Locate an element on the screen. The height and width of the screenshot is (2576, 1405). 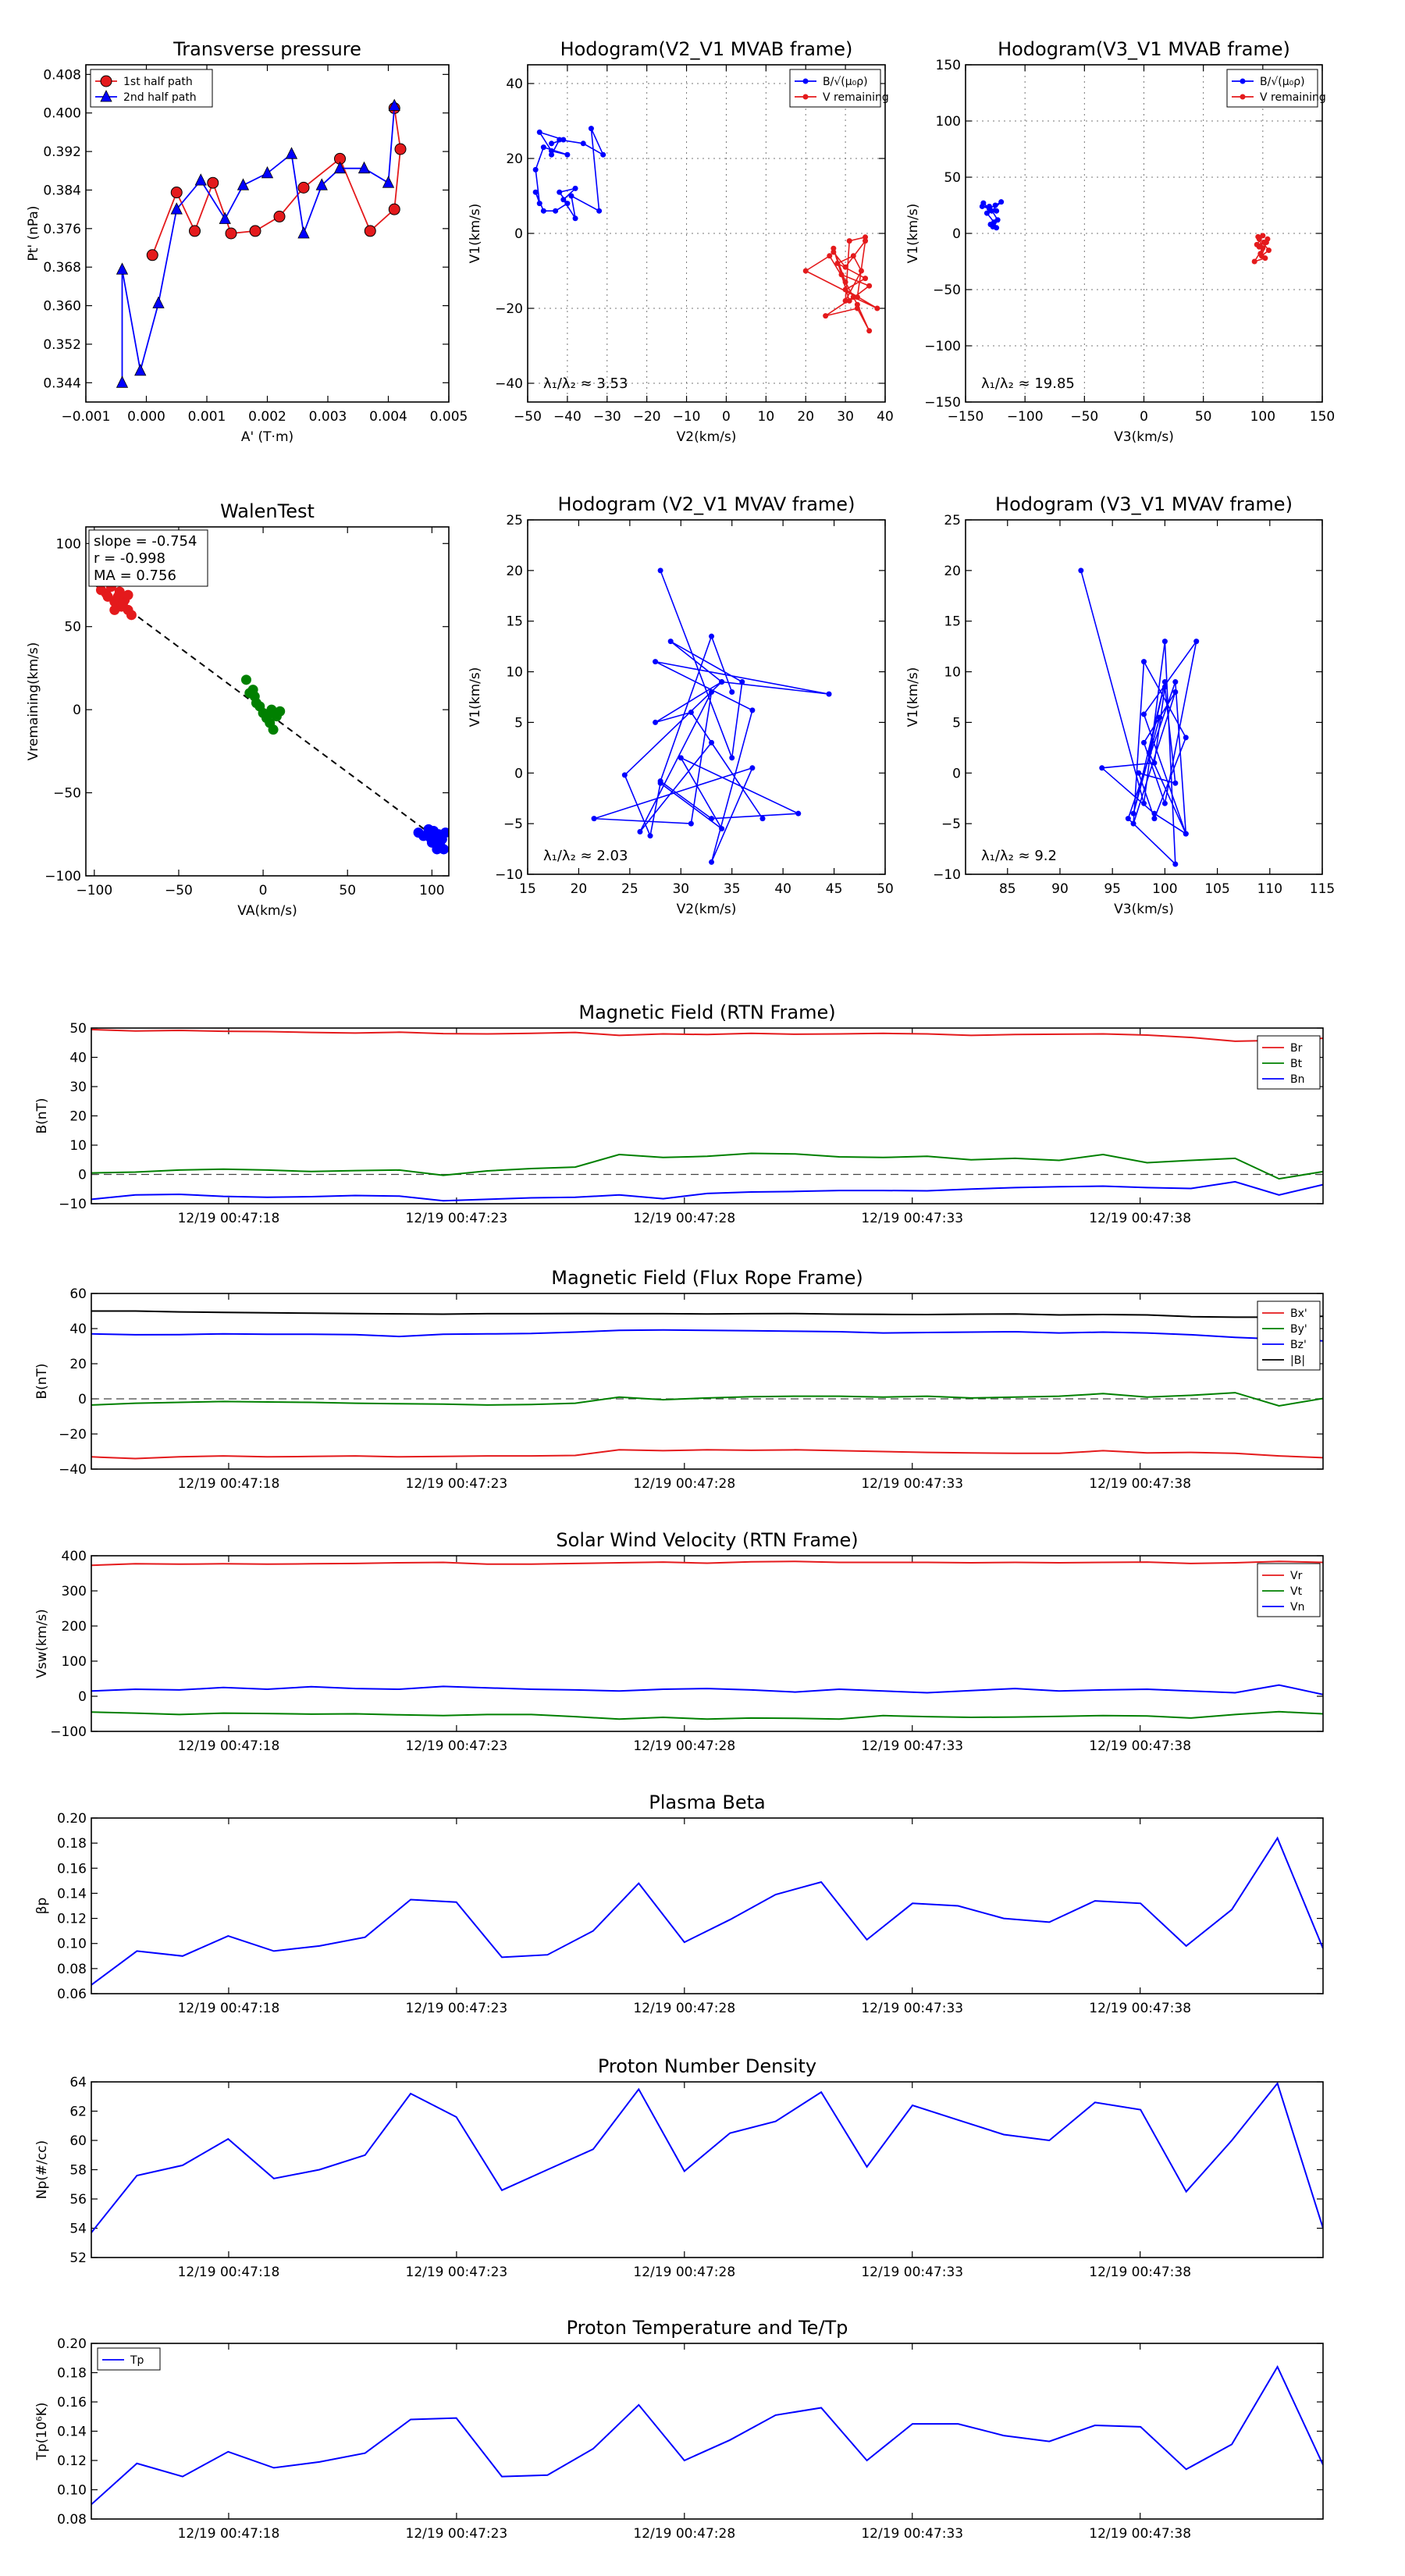
walen-xlabel: VA(km/s) is located at coordinates (267, 911).